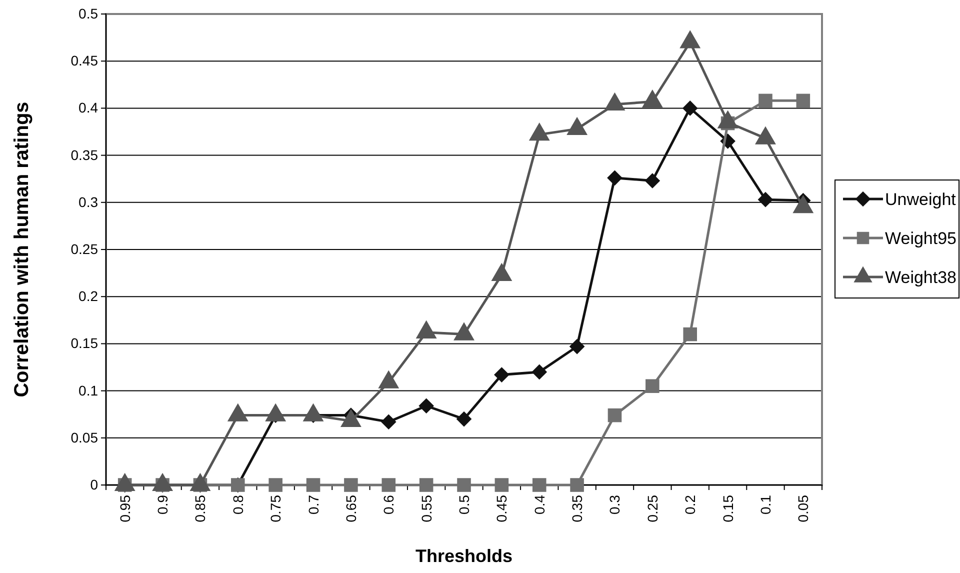 The width and height of the screenshot is (960, 573). What do you see at coordinates (200, 508) in the screenshot?
I see `x-tick-label: 0.85` at bounding box center [200, 508].